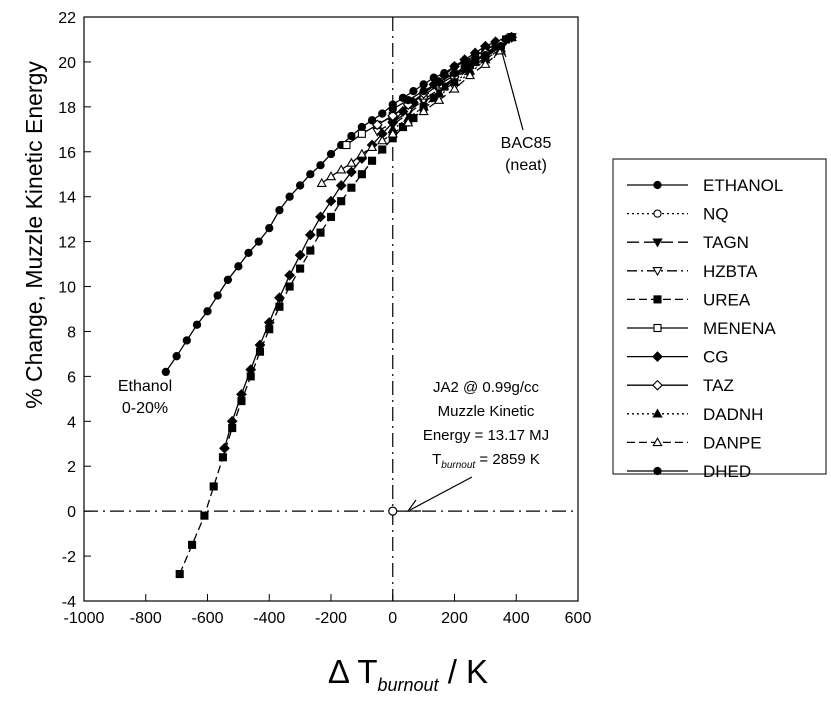 The width and height of the screenshot is (831, 704). Describe the element at coordinates (458, 465) in the screenshot. I see `annotation-reference-t-sub: burnout` at that location.